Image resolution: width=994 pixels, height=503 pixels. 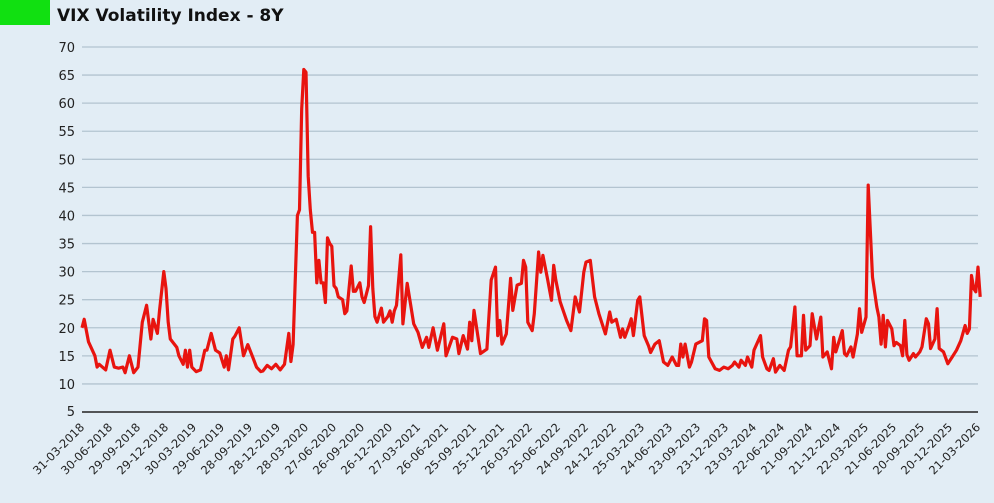 I want to click on y-tick-label: 40, so click(x=66, y=216).